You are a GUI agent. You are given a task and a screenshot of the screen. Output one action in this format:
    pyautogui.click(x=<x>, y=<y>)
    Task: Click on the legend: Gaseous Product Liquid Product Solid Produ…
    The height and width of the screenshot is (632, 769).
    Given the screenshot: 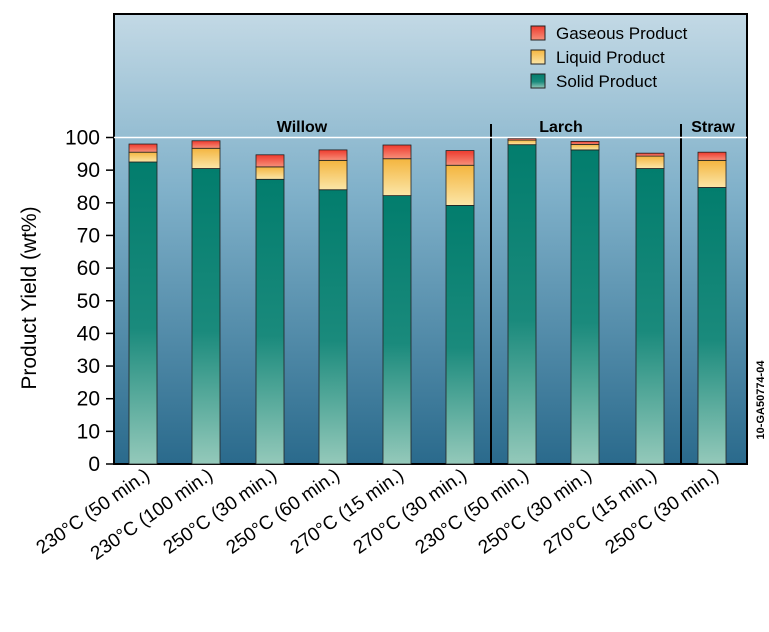 What is the action you would take?
    pyautogui.click(x=609, y=57)
    